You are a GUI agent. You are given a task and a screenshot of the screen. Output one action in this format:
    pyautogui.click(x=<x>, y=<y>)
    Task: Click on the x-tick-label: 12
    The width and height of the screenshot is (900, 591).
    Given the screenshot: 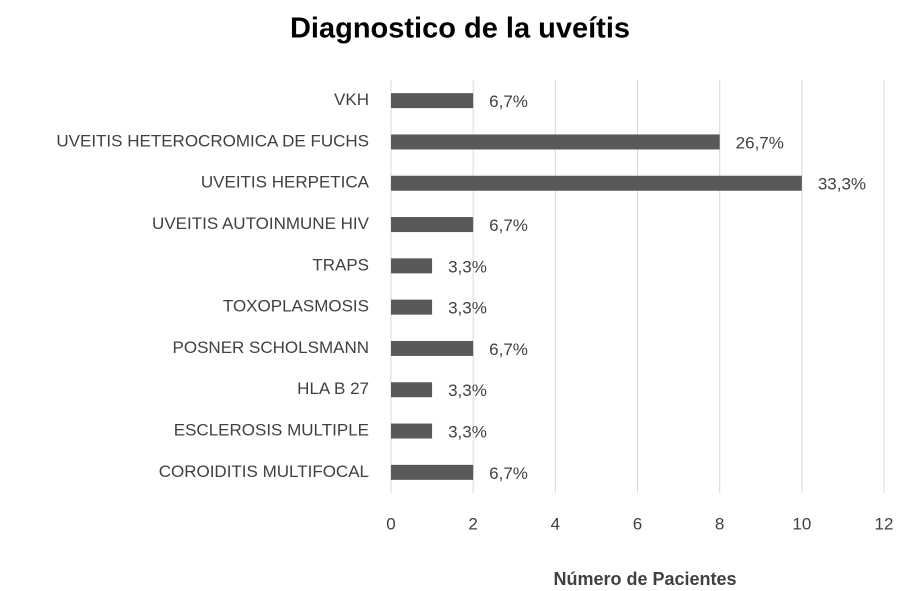 What is the action you would take?
    pyautogui.click(x=884, y=523)
    